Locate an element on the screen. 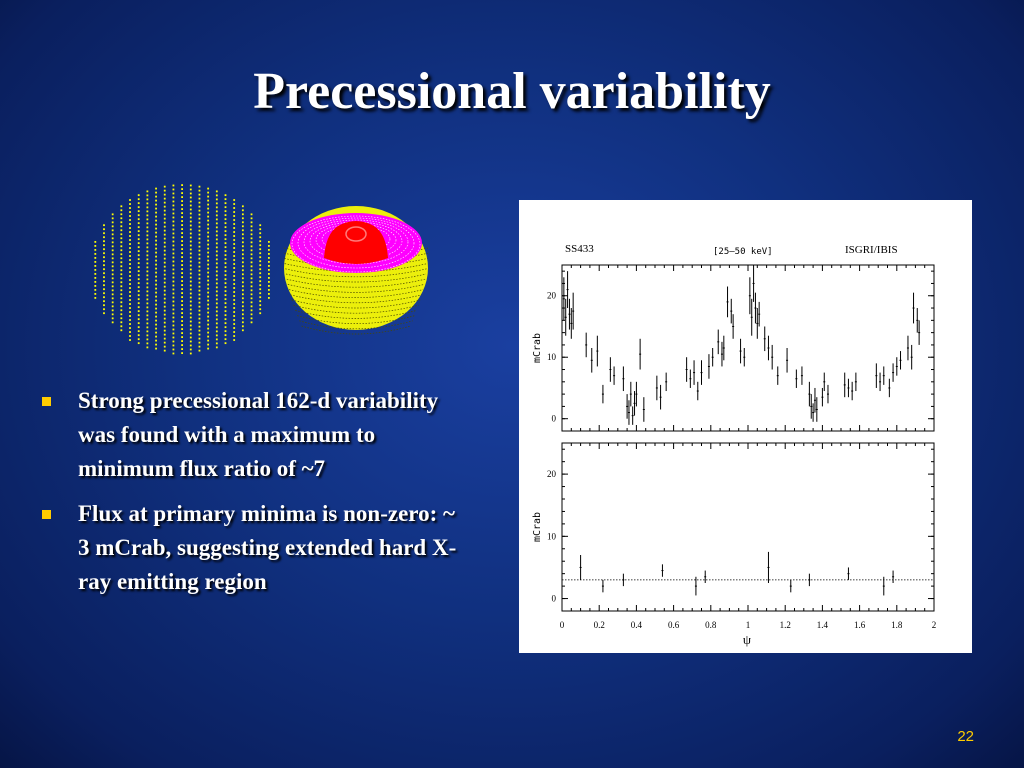 The width and height of the screenshot is (1024, 768). chart-band-label: [25–50 keV] is located at coordinates (743, 252).